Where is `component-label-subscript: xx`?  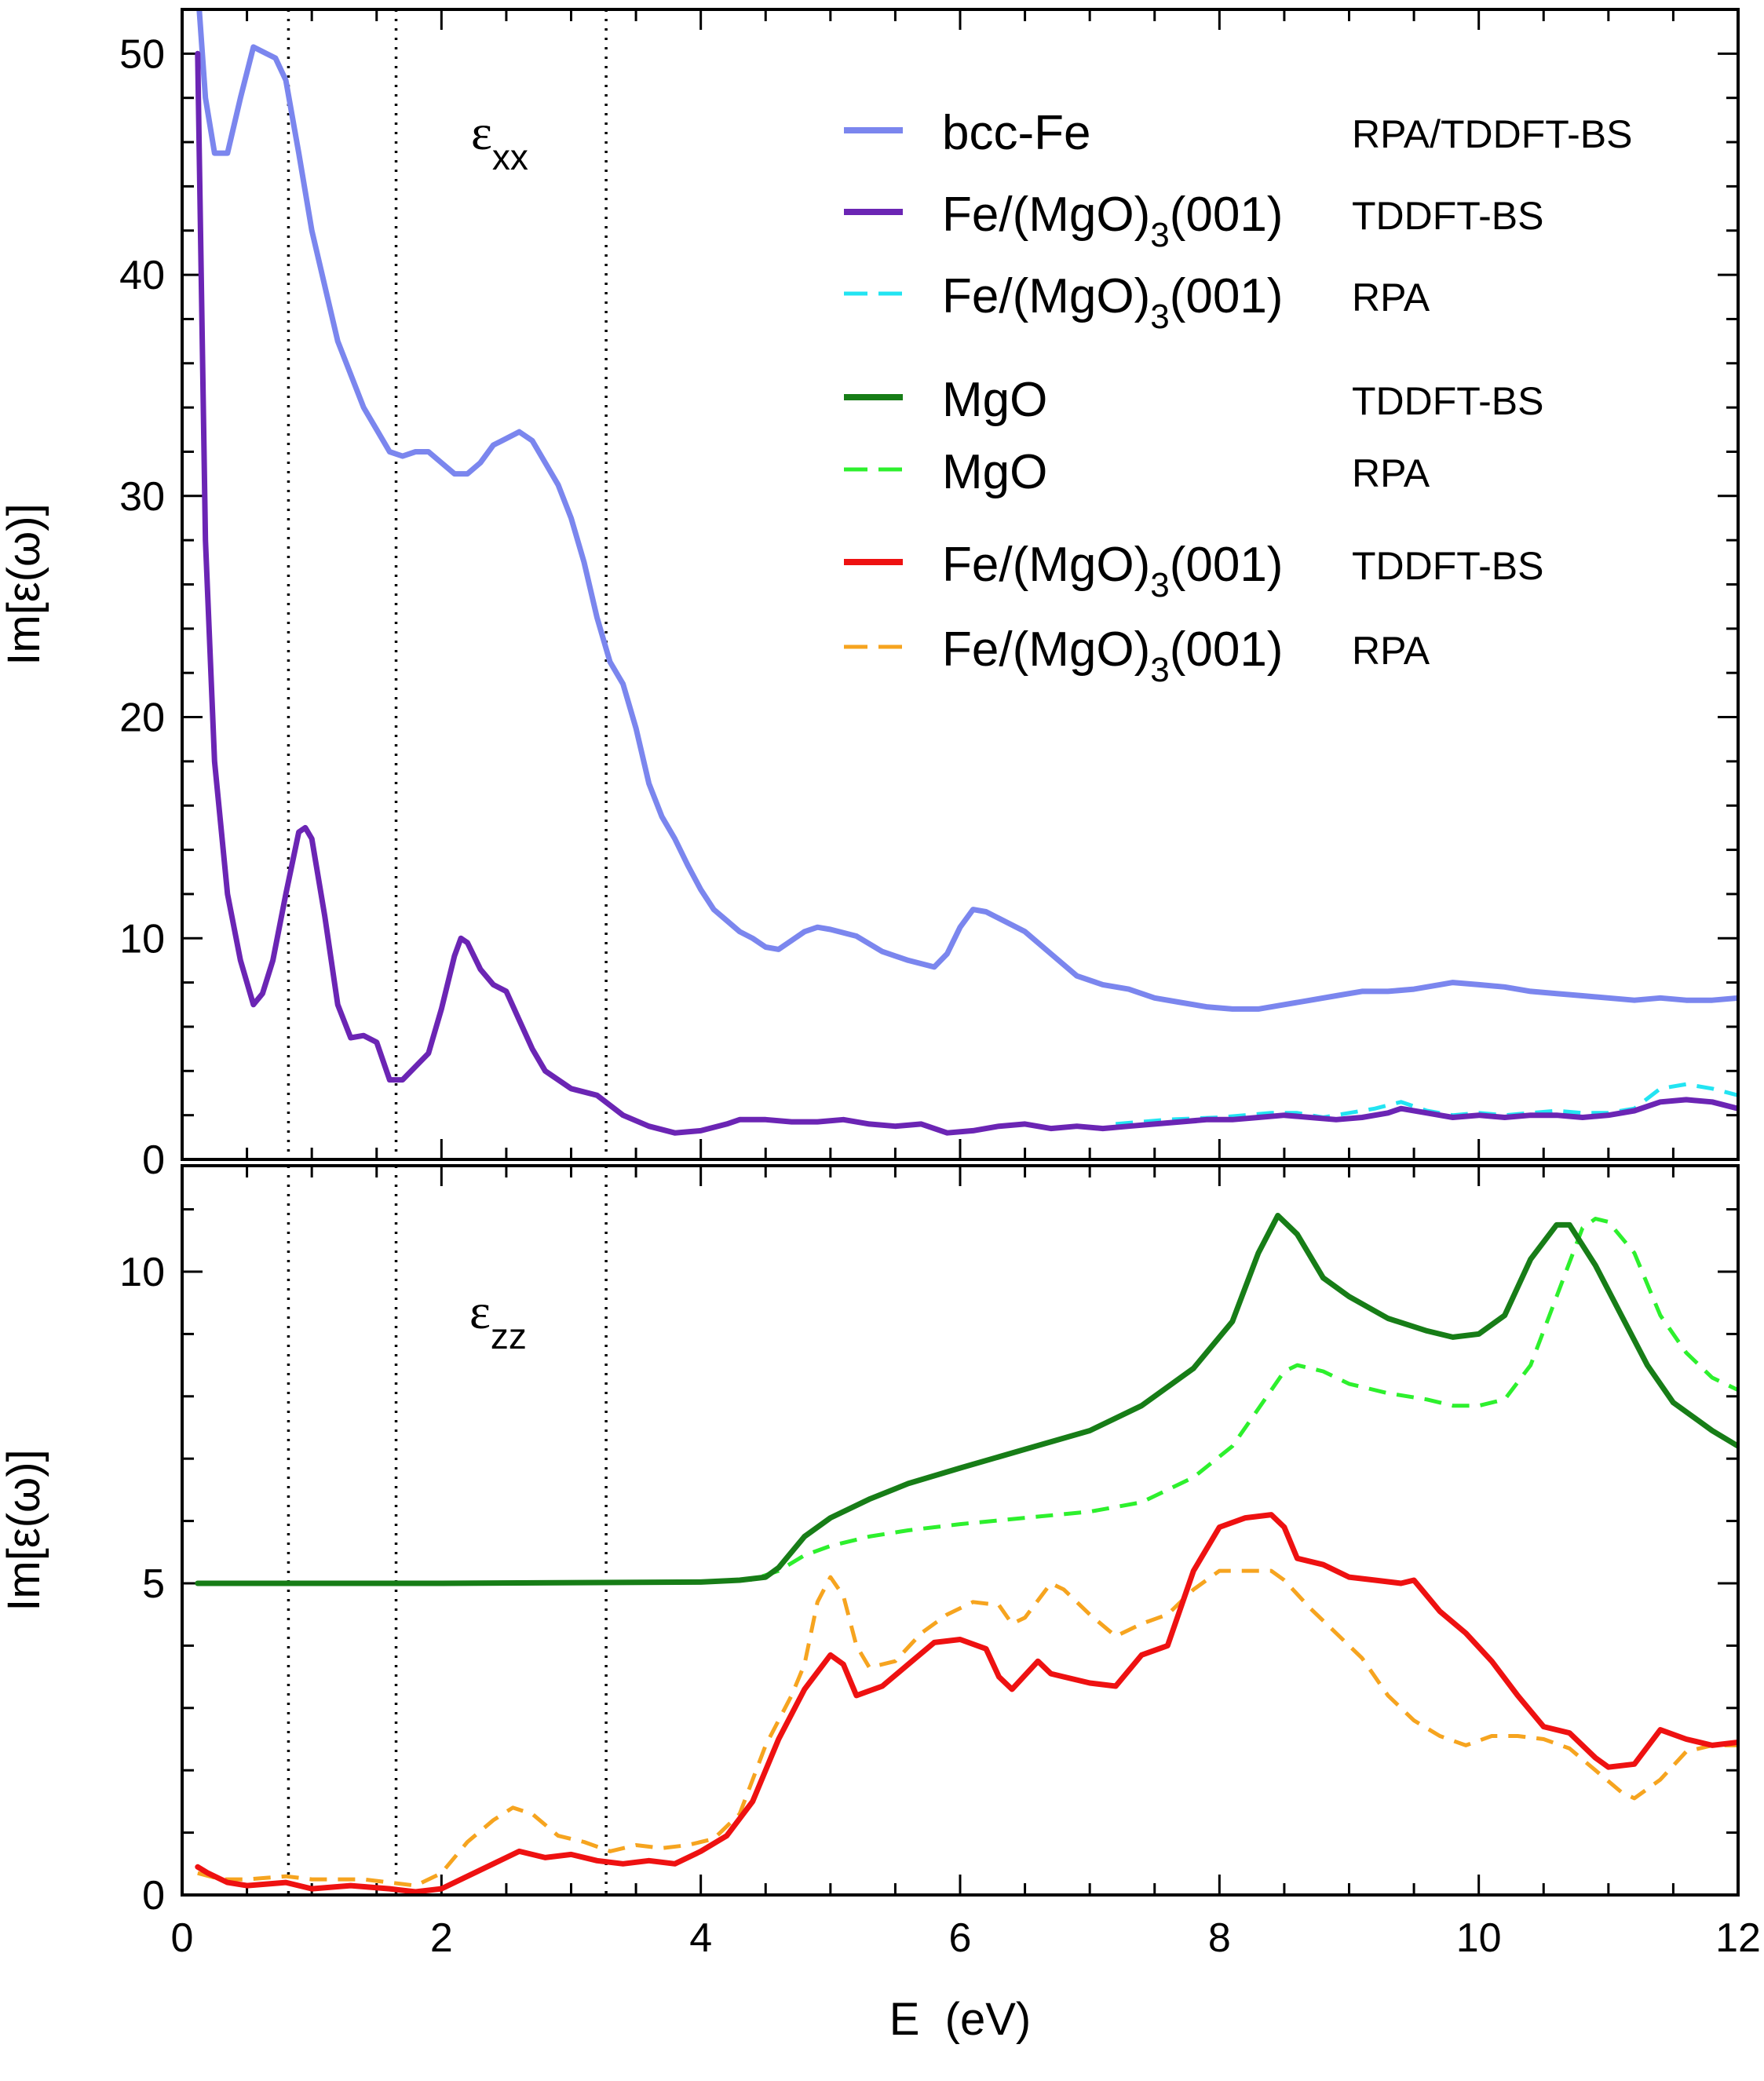 component-label-subscript: xx is located at coordinates (510, 157).